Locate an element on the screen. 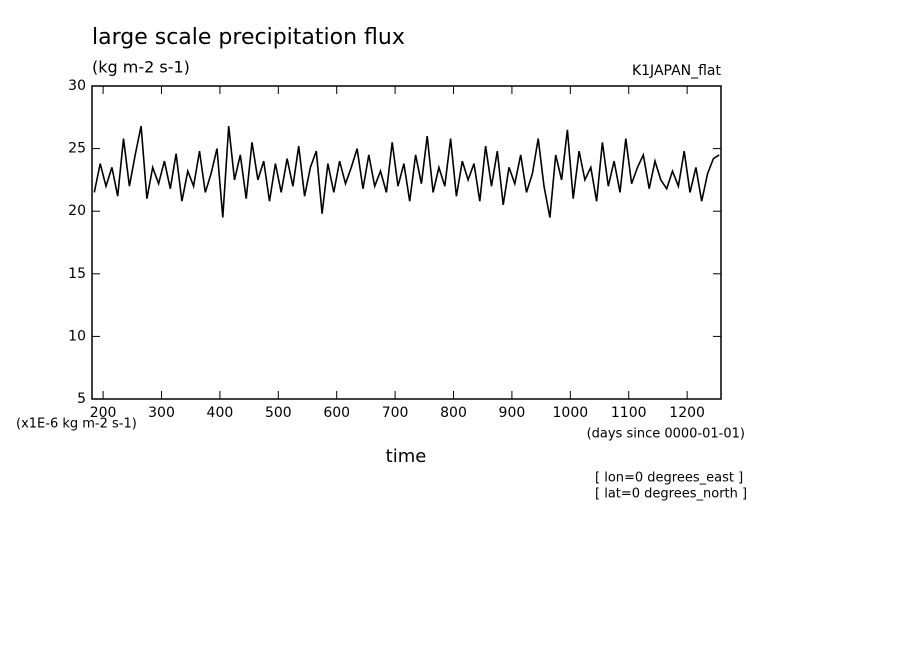 This screenshot has height=654, width=904. scale-note: (x1E-6 kg m-2 s-1) is located at coordinates (76, 424).